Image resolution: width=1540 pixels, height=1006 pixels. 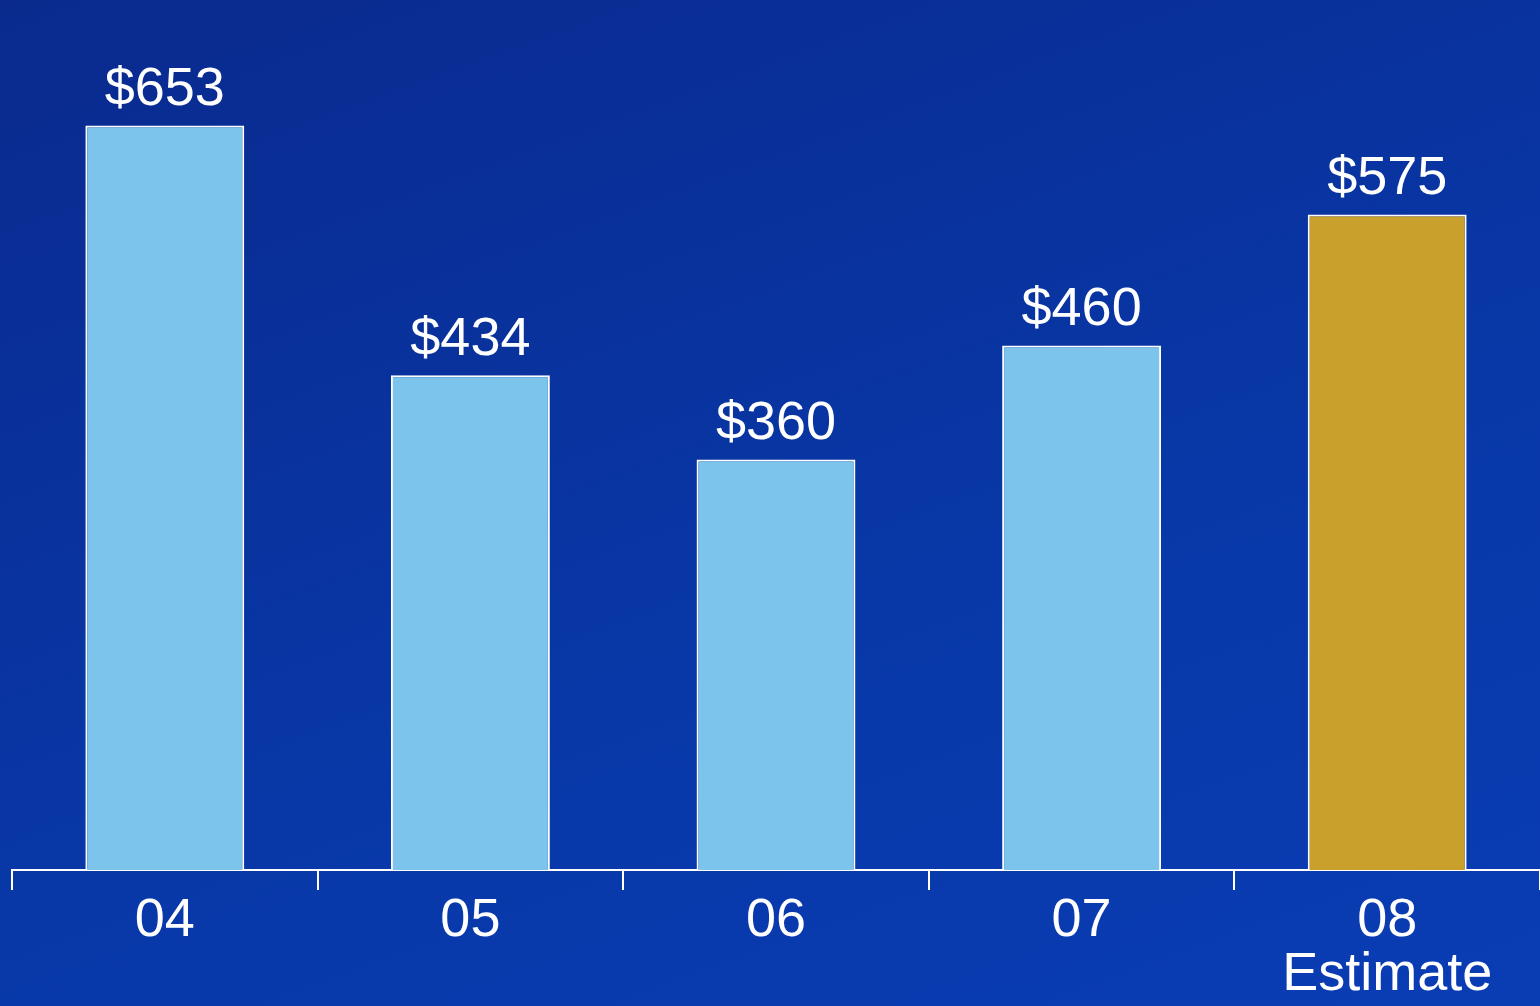 What do you see at coordinates (164, 86) in the screenshot?
I see `data-label: $653` at bounding box center [164, 86].